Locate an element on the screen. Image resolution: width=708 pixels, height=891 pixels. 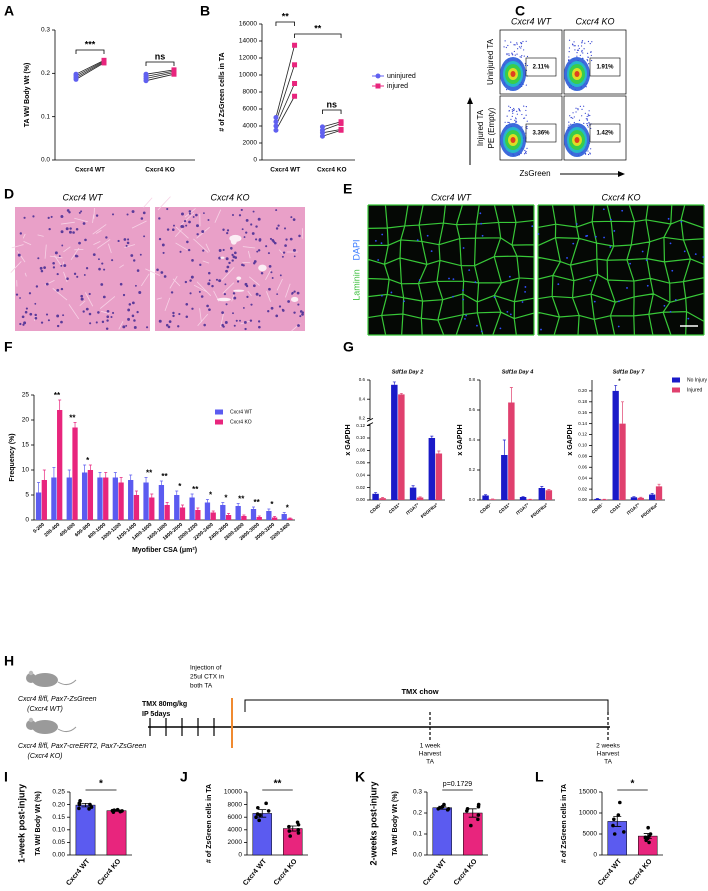
panel-letter: L is located at coordinates (539, 777).